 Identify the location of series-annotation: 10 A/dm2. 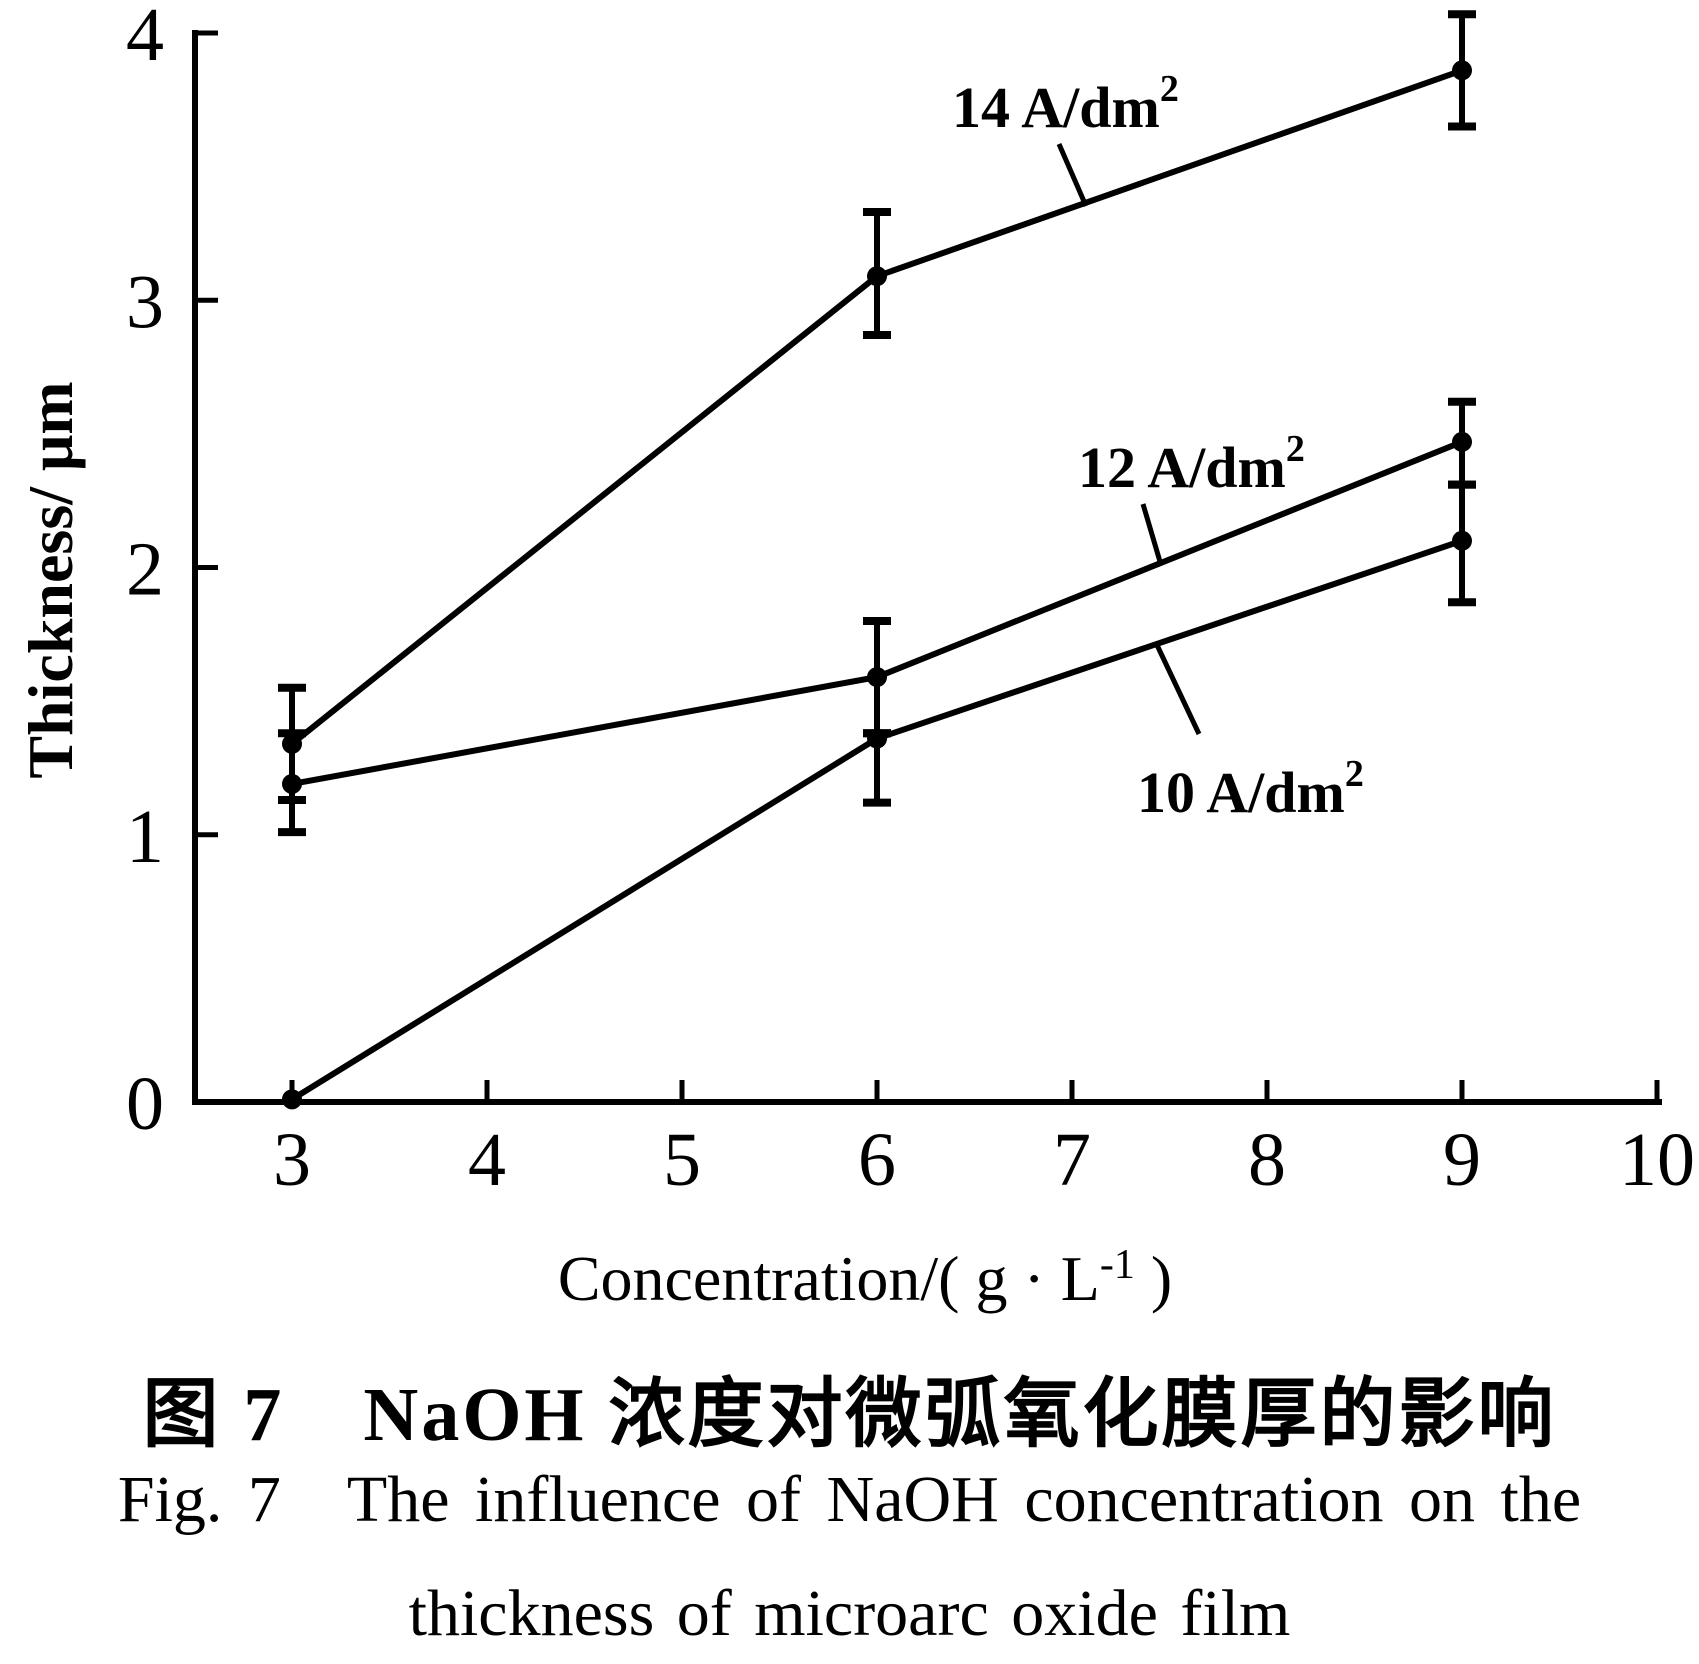
(1250, 734).